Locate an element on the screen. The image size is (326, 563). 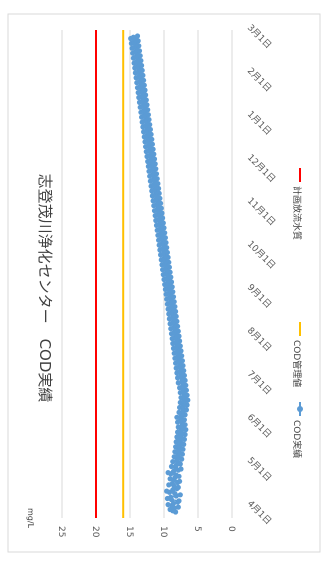
legend: COD実績 COD管理値 計画放流水質 is located at coordinates (297, 313).